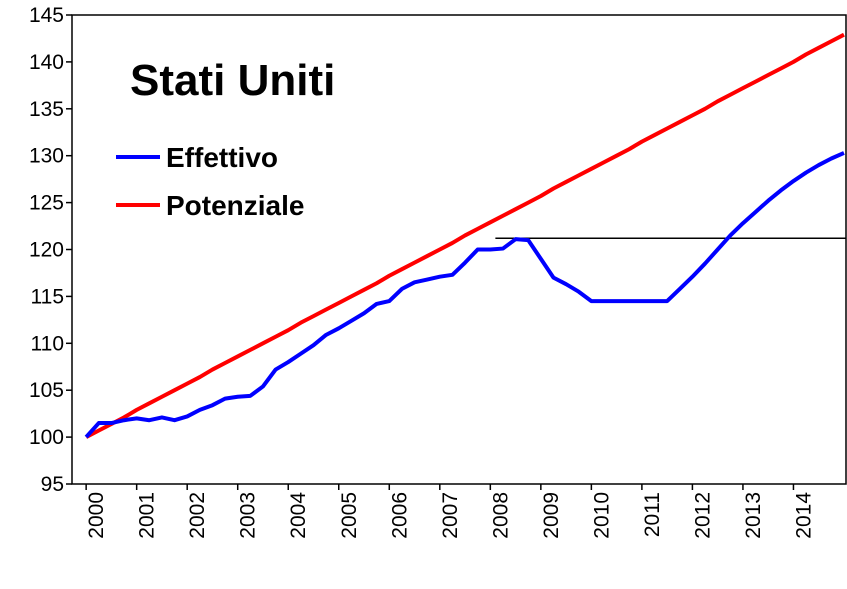 This screenshot has height=589, width=847. What do you see at coordinates (652, 514) in the screenshot?
I see `x-tick-label: 2011` at bounding box center [652, 514].